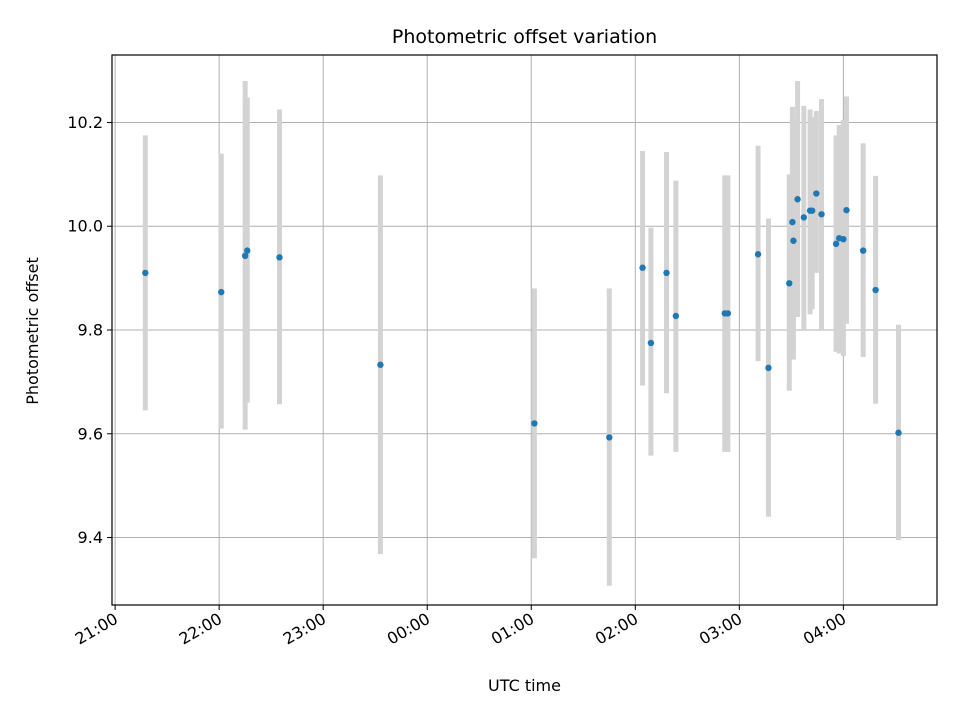  I want to click on y-tick-label: 10.2, so click(85, 122).